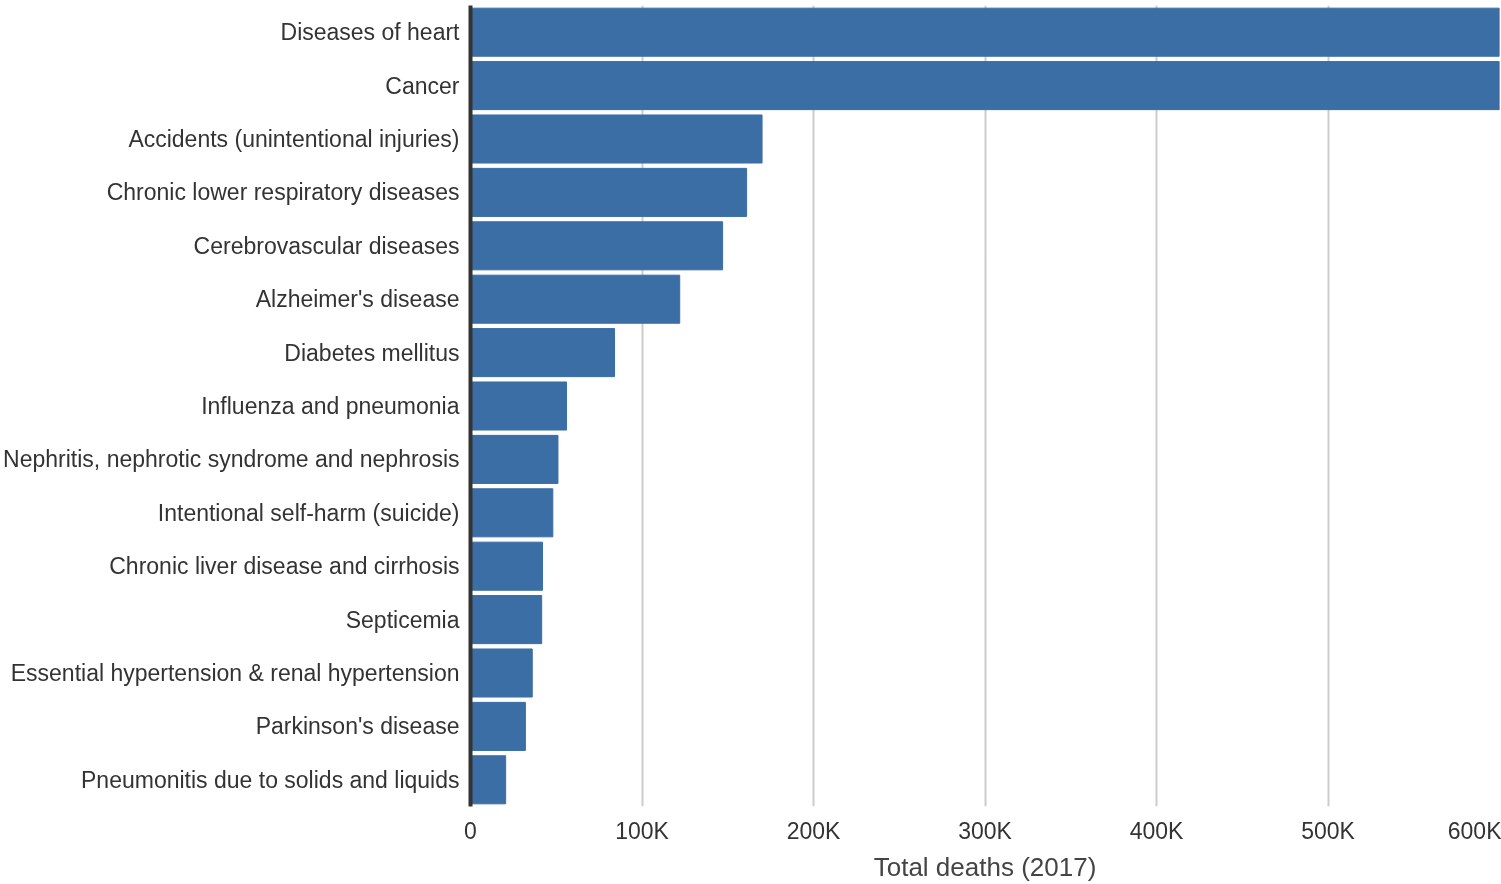 The height and width of the screenshot is (884, 1501). I want to click on y-tick-label: Cancer, so click(422, 85).